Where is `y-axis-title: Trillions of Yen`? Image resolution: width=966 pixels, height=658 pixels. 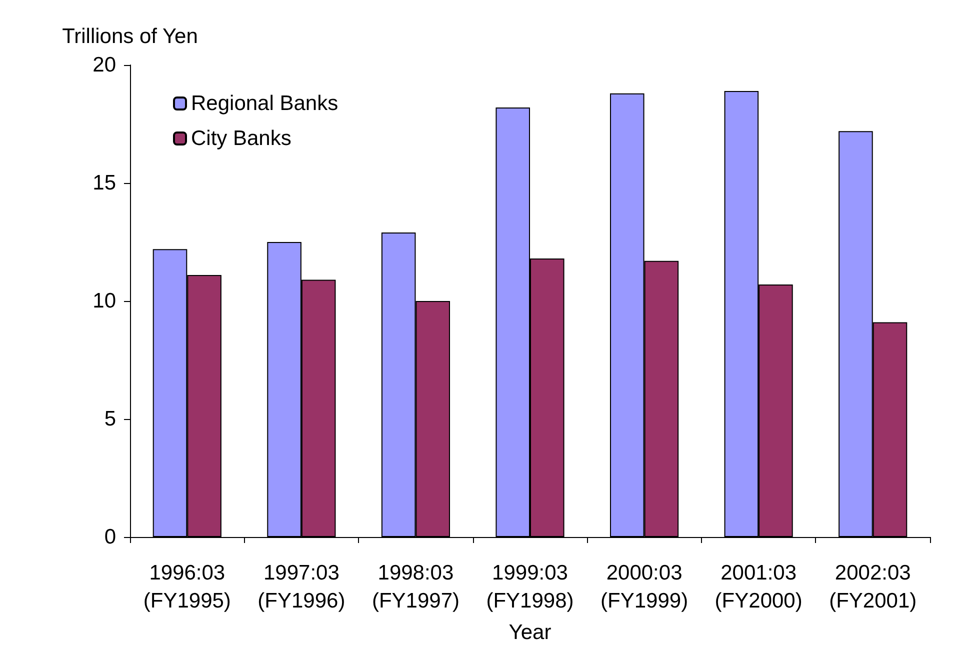
y-axis-title: Trillions of Yen is located at coordinates (130, 36).